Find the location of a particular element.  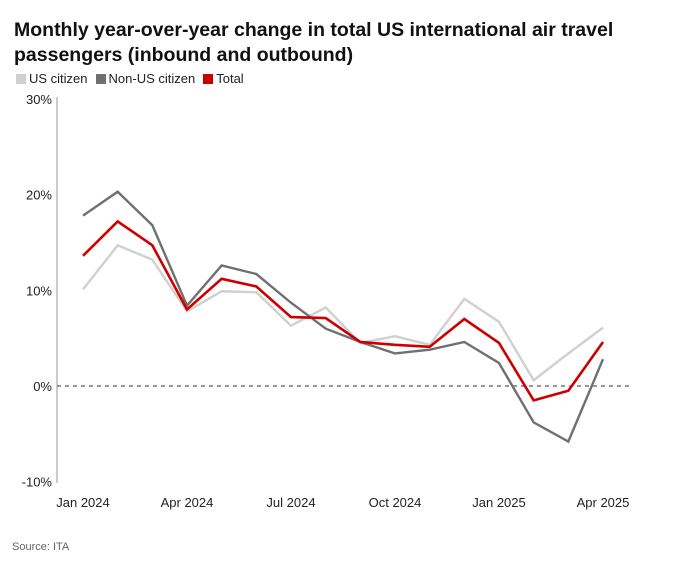

x-tick-label: Jul 2024 is located at coordinates (290, 502).